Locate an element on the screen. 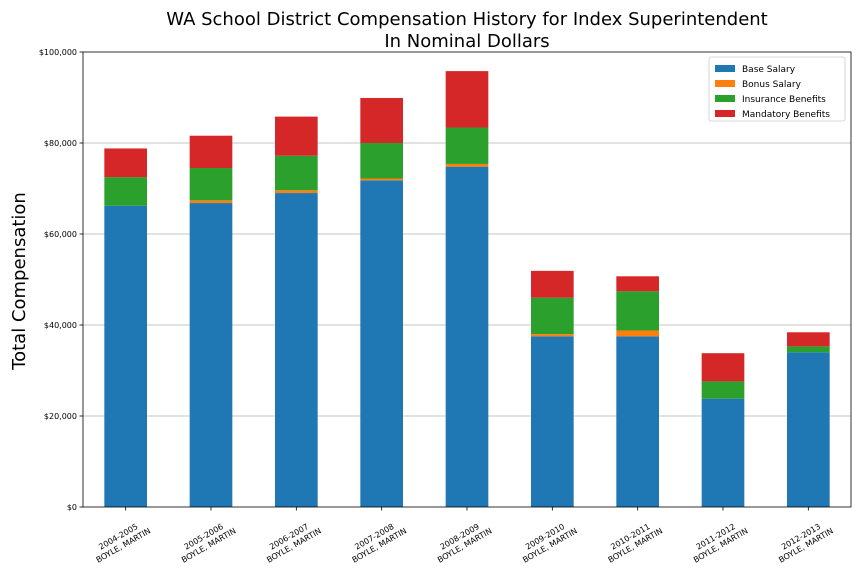 The image size is (864, 580). y-tick-label: $0 is located at coordinates (72, 507).